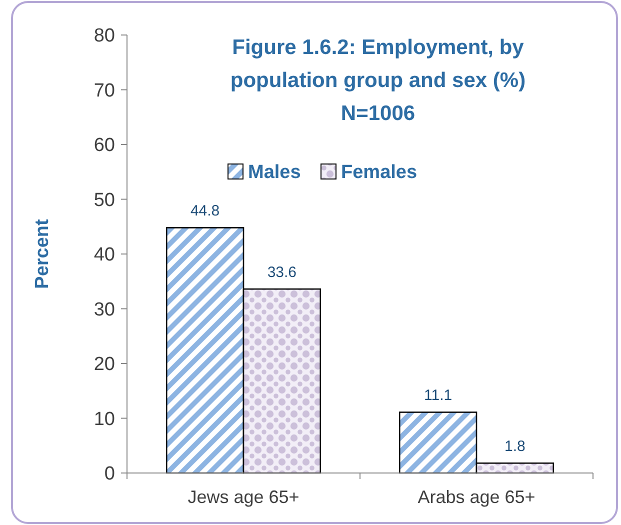 Image resolution: width=621 pixels, height=525 pixels. I want to click on y-tick-label: 0, so click(109, 474).